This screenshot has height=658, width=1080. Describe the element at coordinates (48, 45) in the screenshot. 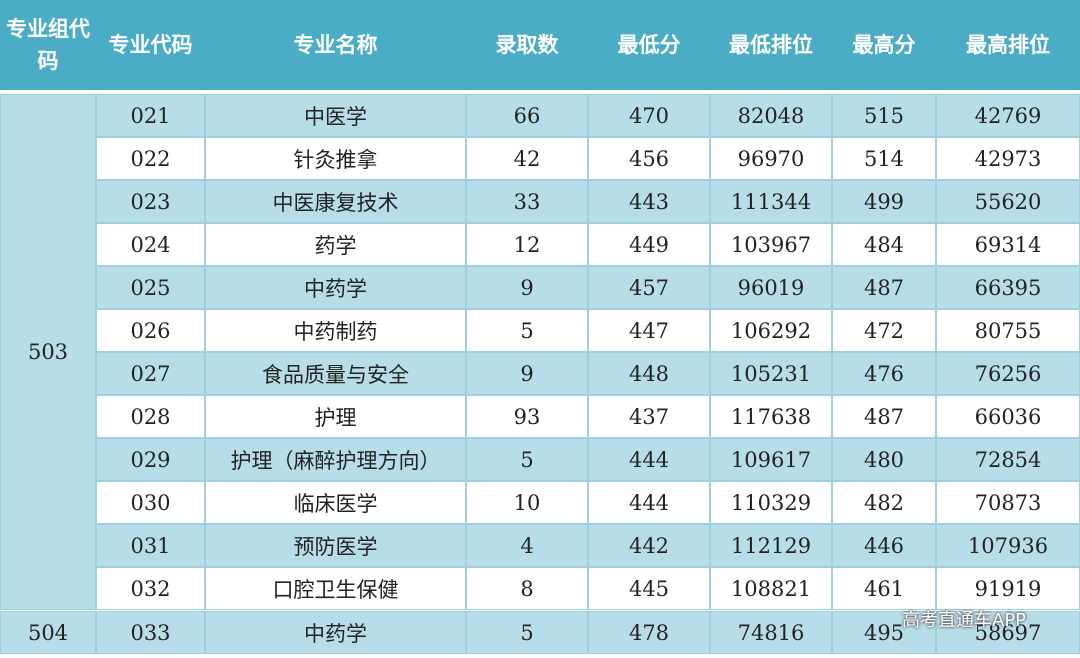

I see `header-cell: 专业组代码` at that location.